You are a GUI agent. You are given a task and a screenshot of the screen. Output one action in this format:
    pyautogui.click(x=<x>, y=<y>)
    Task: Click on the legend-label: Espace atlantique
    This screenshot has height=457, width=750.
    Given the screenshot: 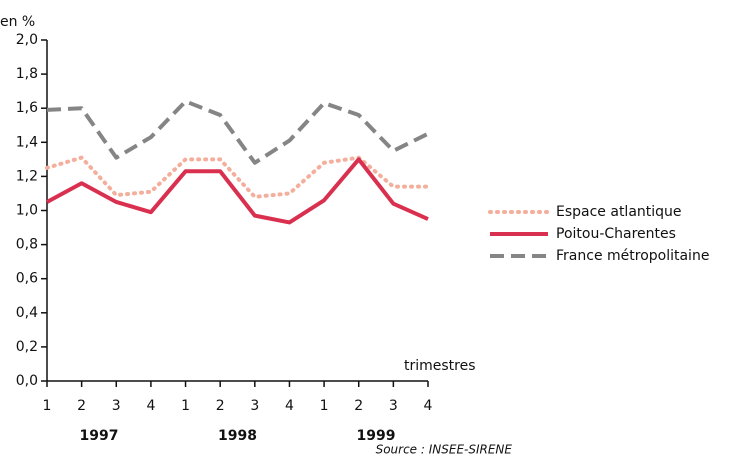 What is the action you would take?
    pyautogui.click(x=619, y=212)
    